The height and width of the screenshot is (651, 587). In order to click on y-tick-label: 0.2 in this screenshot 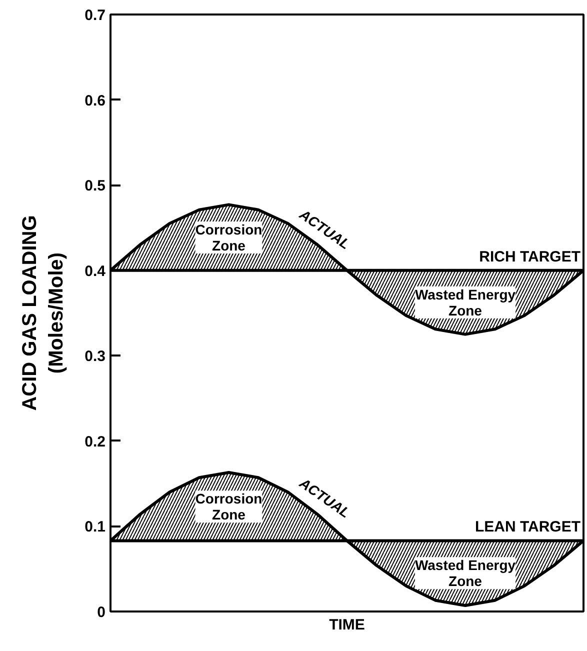, I will do `click(95, 441)`.